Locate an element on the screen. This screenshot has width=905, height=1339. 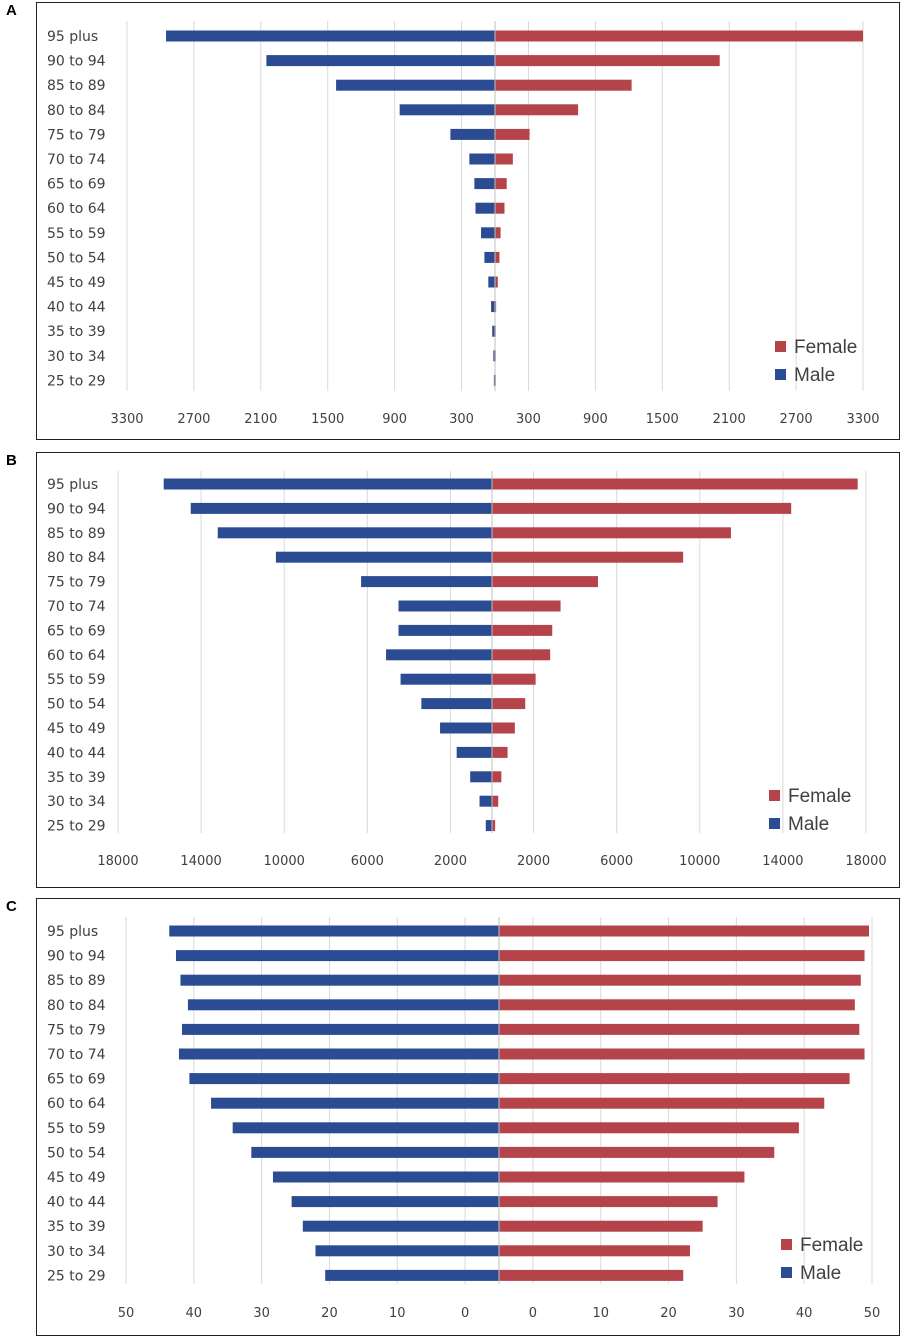
tick-label: 6000 is located at coordinates (616, 861).